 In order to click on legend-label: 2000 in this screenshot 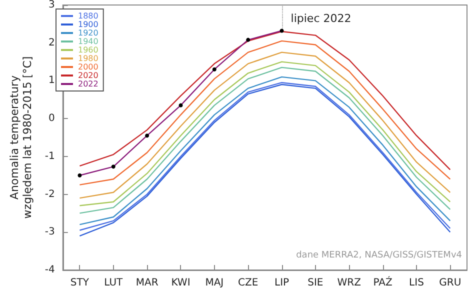, I will do `click(88, 67)`.